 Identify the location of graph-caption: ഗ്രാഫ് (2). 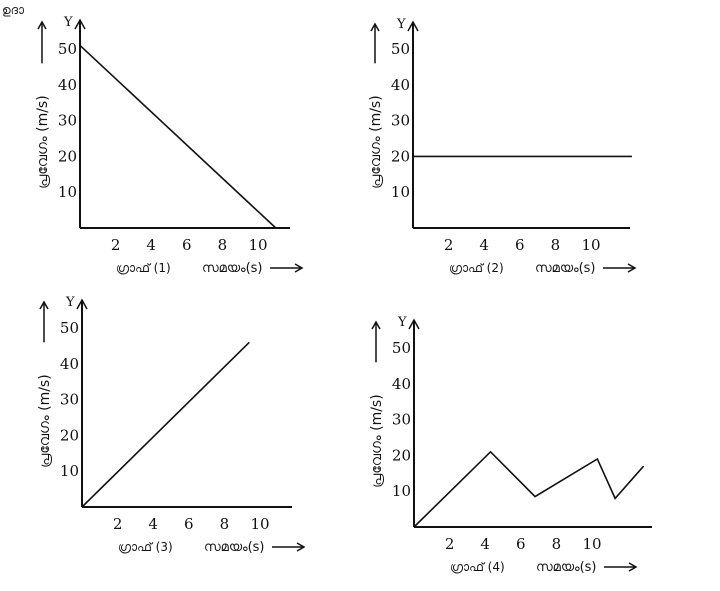
(476, 268).